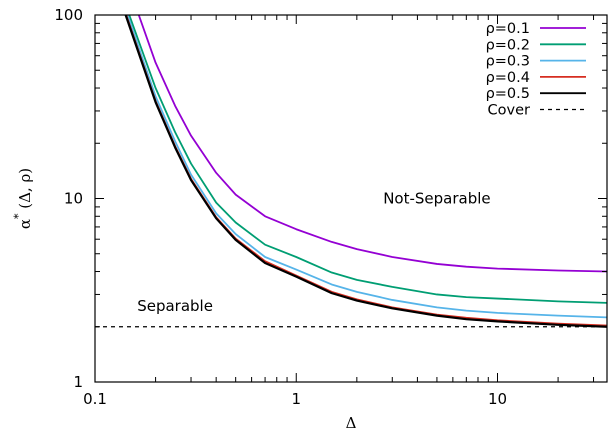 This screenshot has height=436, width=608. I want to click on legend-label-6: Cover, so click(509, 111).